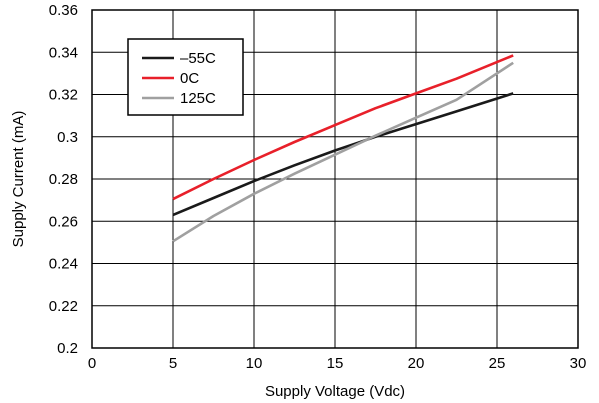 The image size is (599, 403). I want to click on y-tick-label: 0.26, so click(63, 221).